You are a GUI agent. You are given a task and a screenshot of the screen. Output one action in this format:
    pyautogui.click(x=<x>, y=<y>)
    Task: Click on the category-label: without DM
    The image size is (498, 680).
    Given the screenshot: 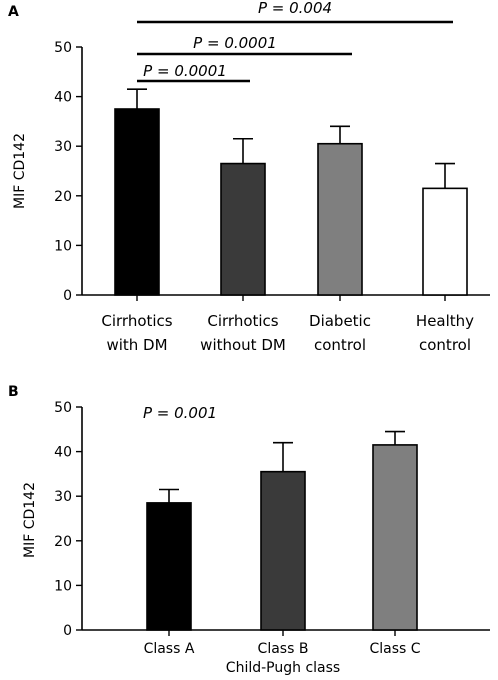 What is the action you would take?
    pyautogui.click(x=243, y=345)
    